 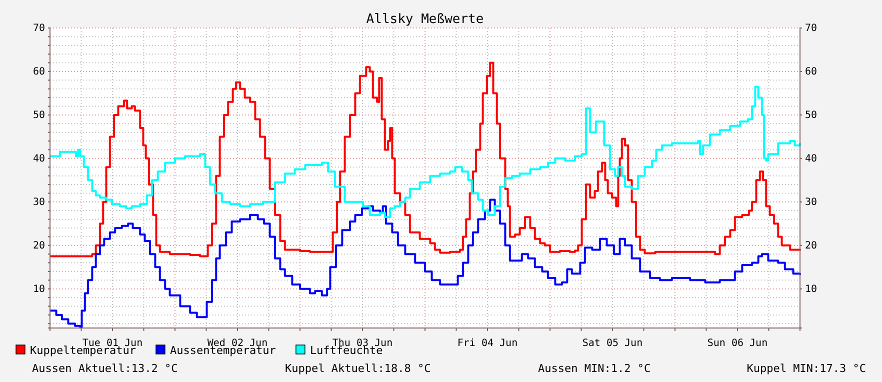 What do you see at coordinates (612, 343) in the screenshot?
I see `x-tick-label: Sat 05 Jun` at bounding box center [612, 343].